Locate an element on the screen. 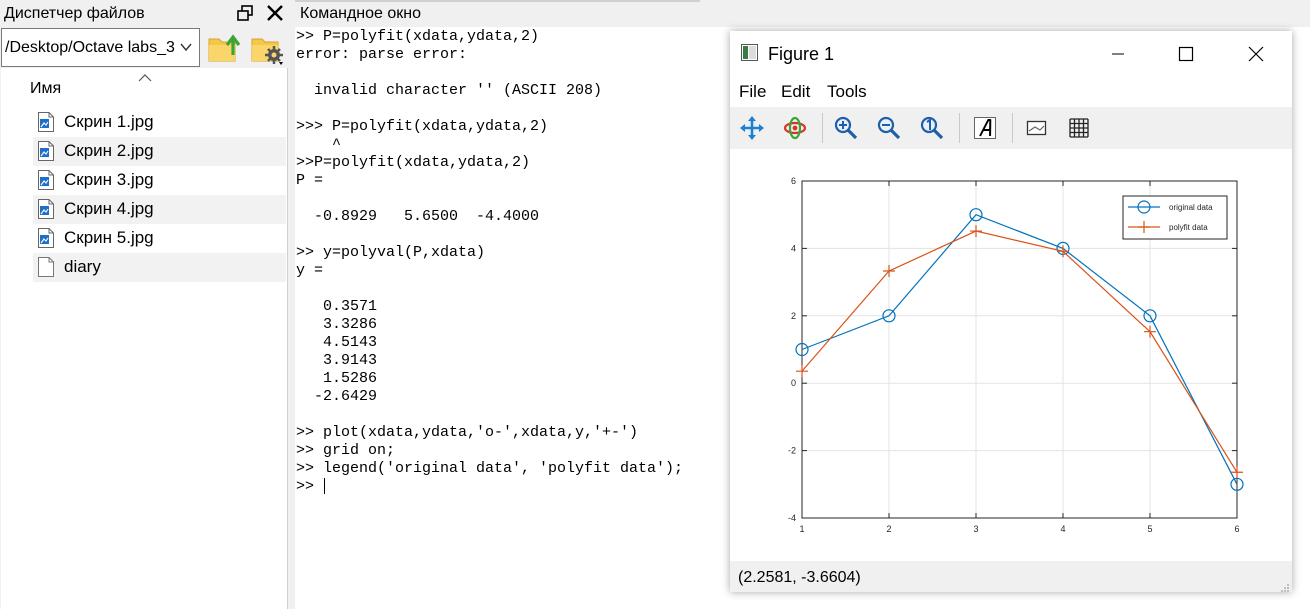 The width and height of the screenshot is (1310, 609). zoom-reset-icon is located at coordinates (932, 128).